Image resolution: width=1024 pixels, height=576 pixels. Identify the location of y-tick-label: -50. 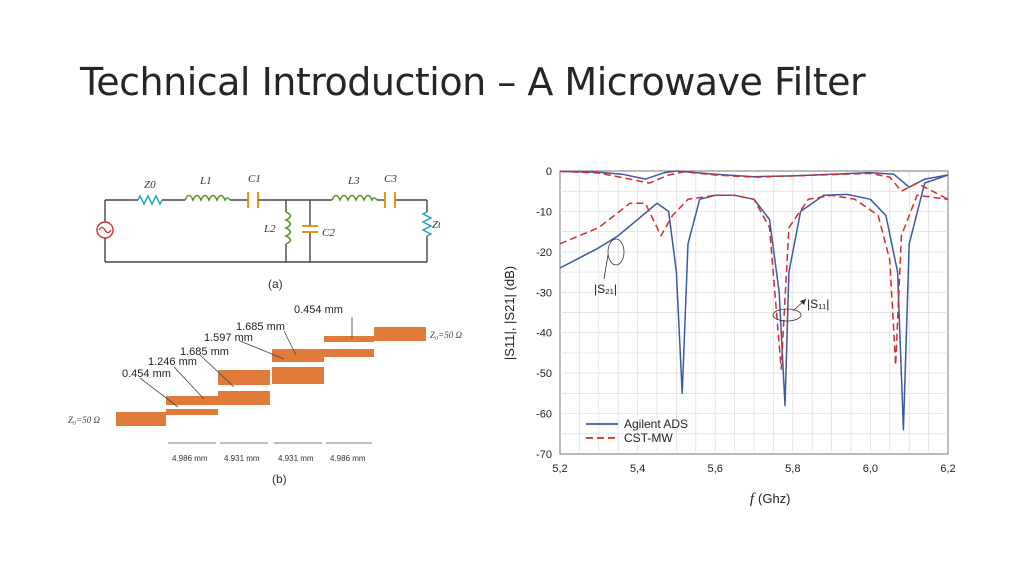
(544, 374).